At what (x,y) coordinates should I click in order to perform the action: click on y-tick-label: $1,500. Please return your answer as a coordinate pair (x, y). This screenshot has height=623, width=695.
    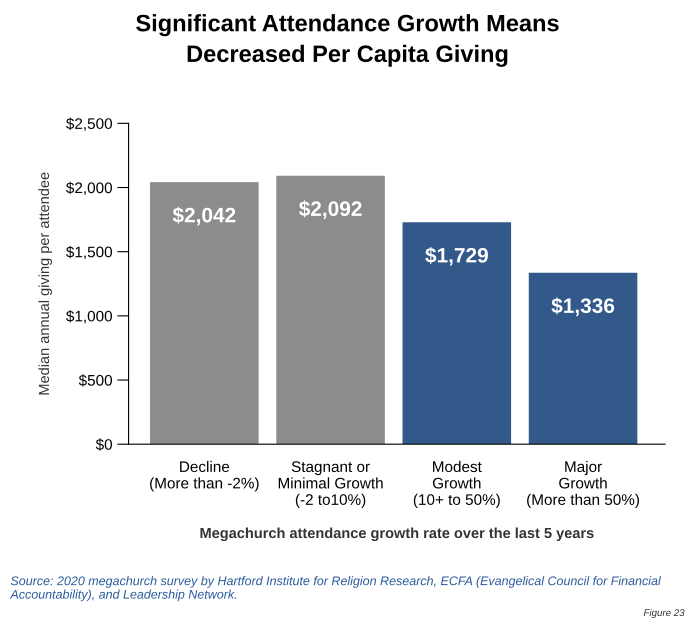
    Looking at the image, I should click on (89, 253).